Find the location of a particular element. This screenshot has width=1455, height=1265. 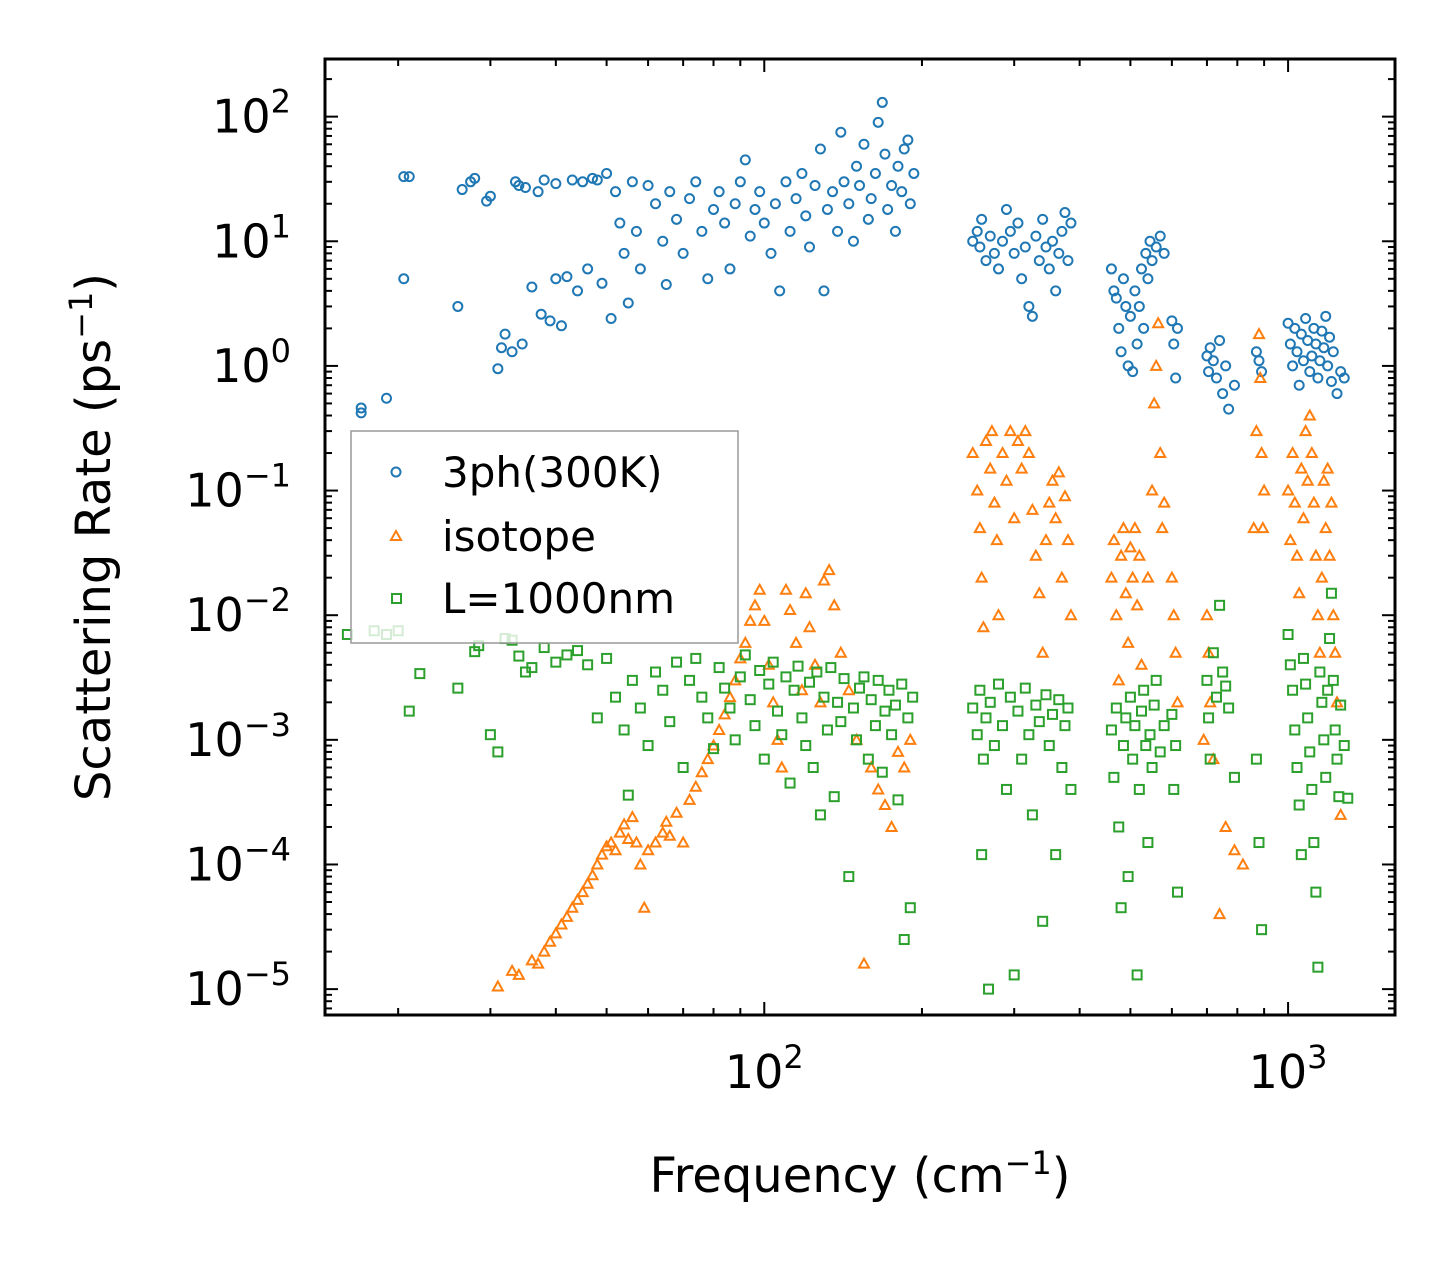

y-axis-label-sup: −1 is located at coordinates (81, 315).